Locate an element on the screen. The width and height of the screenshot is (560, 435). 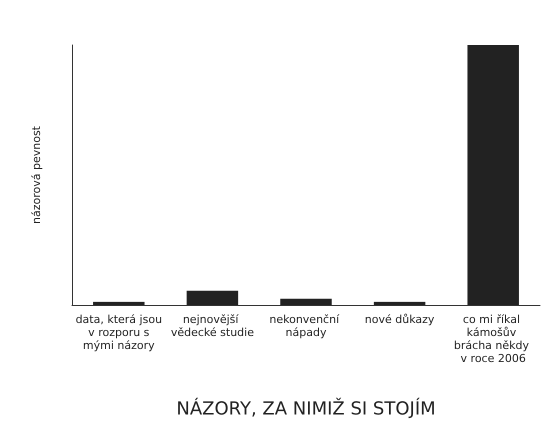
y-axis-title: názorová pevnost is located at coordinates (36, 174).